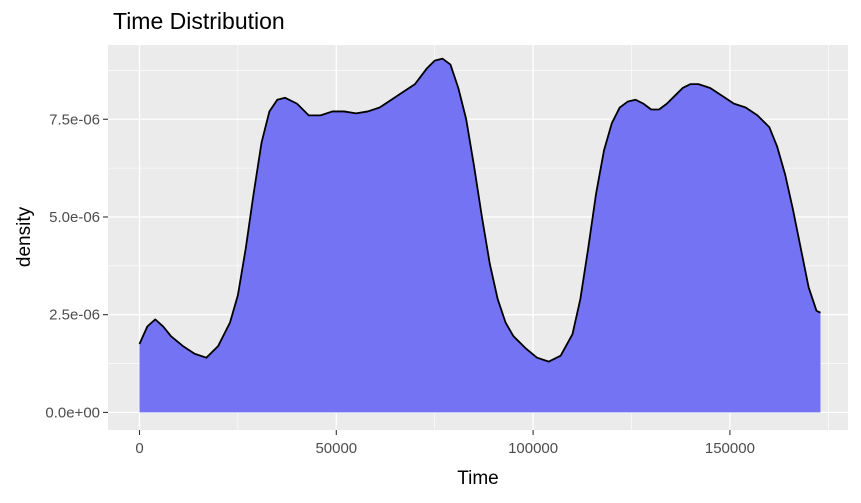 This screenshot has height=503, width=861. What do you see at coordinates (74, 315) in the screenshot?
I see `y-tick-label: 2.5e-06` at bounding box center [74, 315].